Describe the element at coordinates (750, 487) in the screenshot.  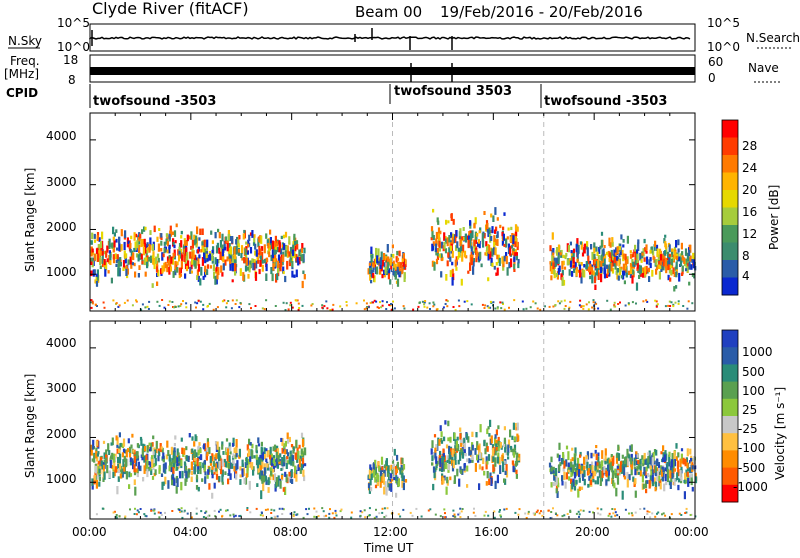
I see `vel-cbar-tick-m1000: -1000` at that location.